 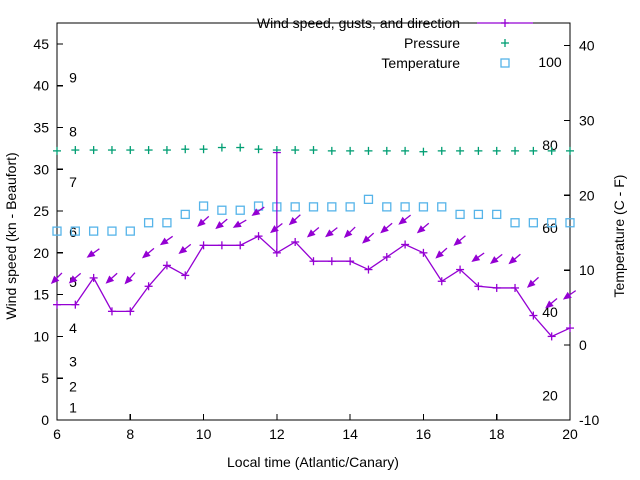 I want to click on gust-series, so click(x=276, y=202).